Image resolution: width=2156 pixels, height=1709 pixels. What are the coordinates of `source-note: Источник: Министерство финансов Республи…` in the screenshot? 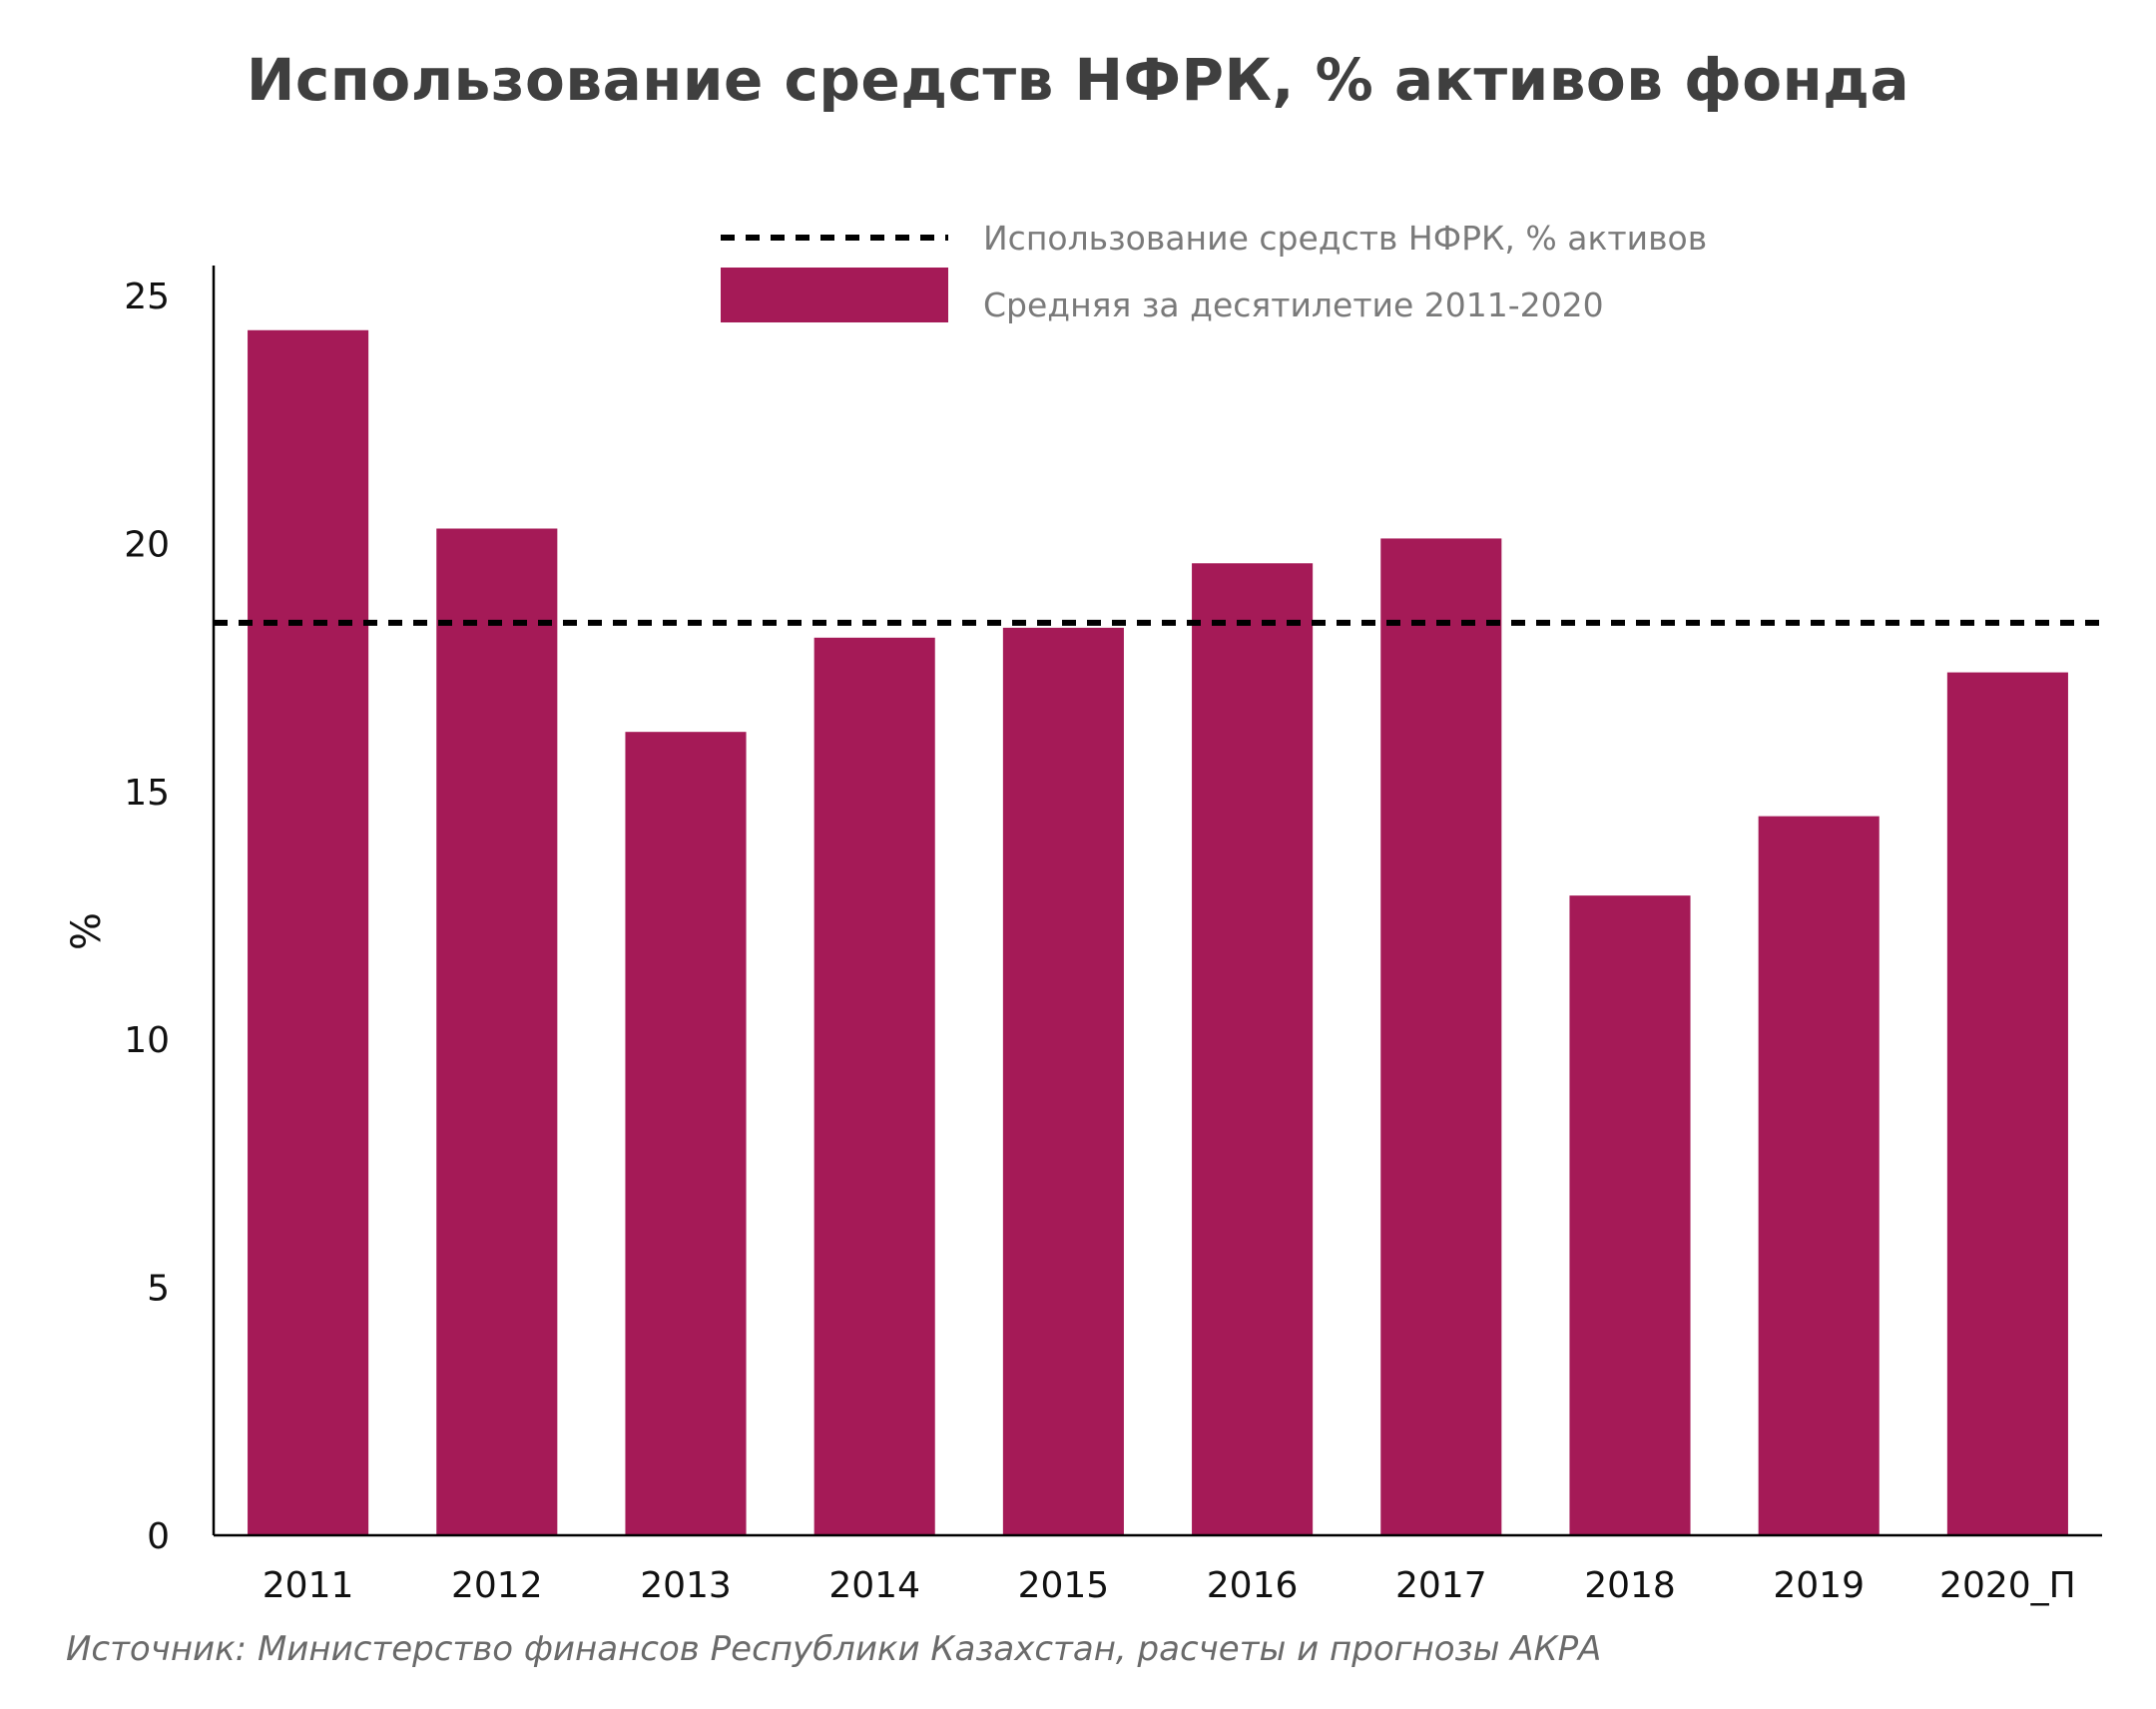 It's located at (834, 1649).